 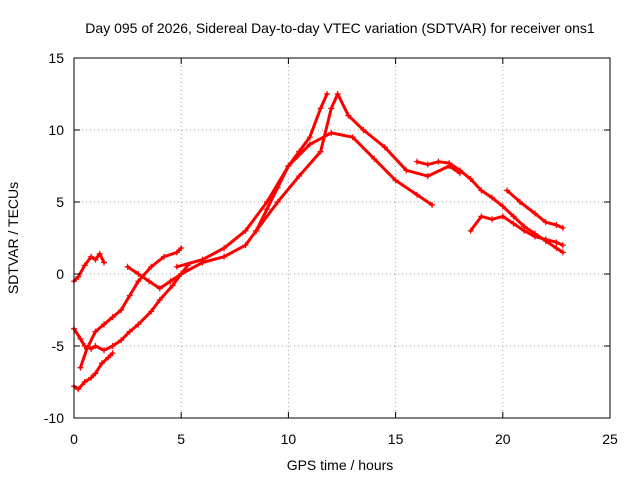 I want to click on y-tick-label: -10, so click(x=54, y=418).